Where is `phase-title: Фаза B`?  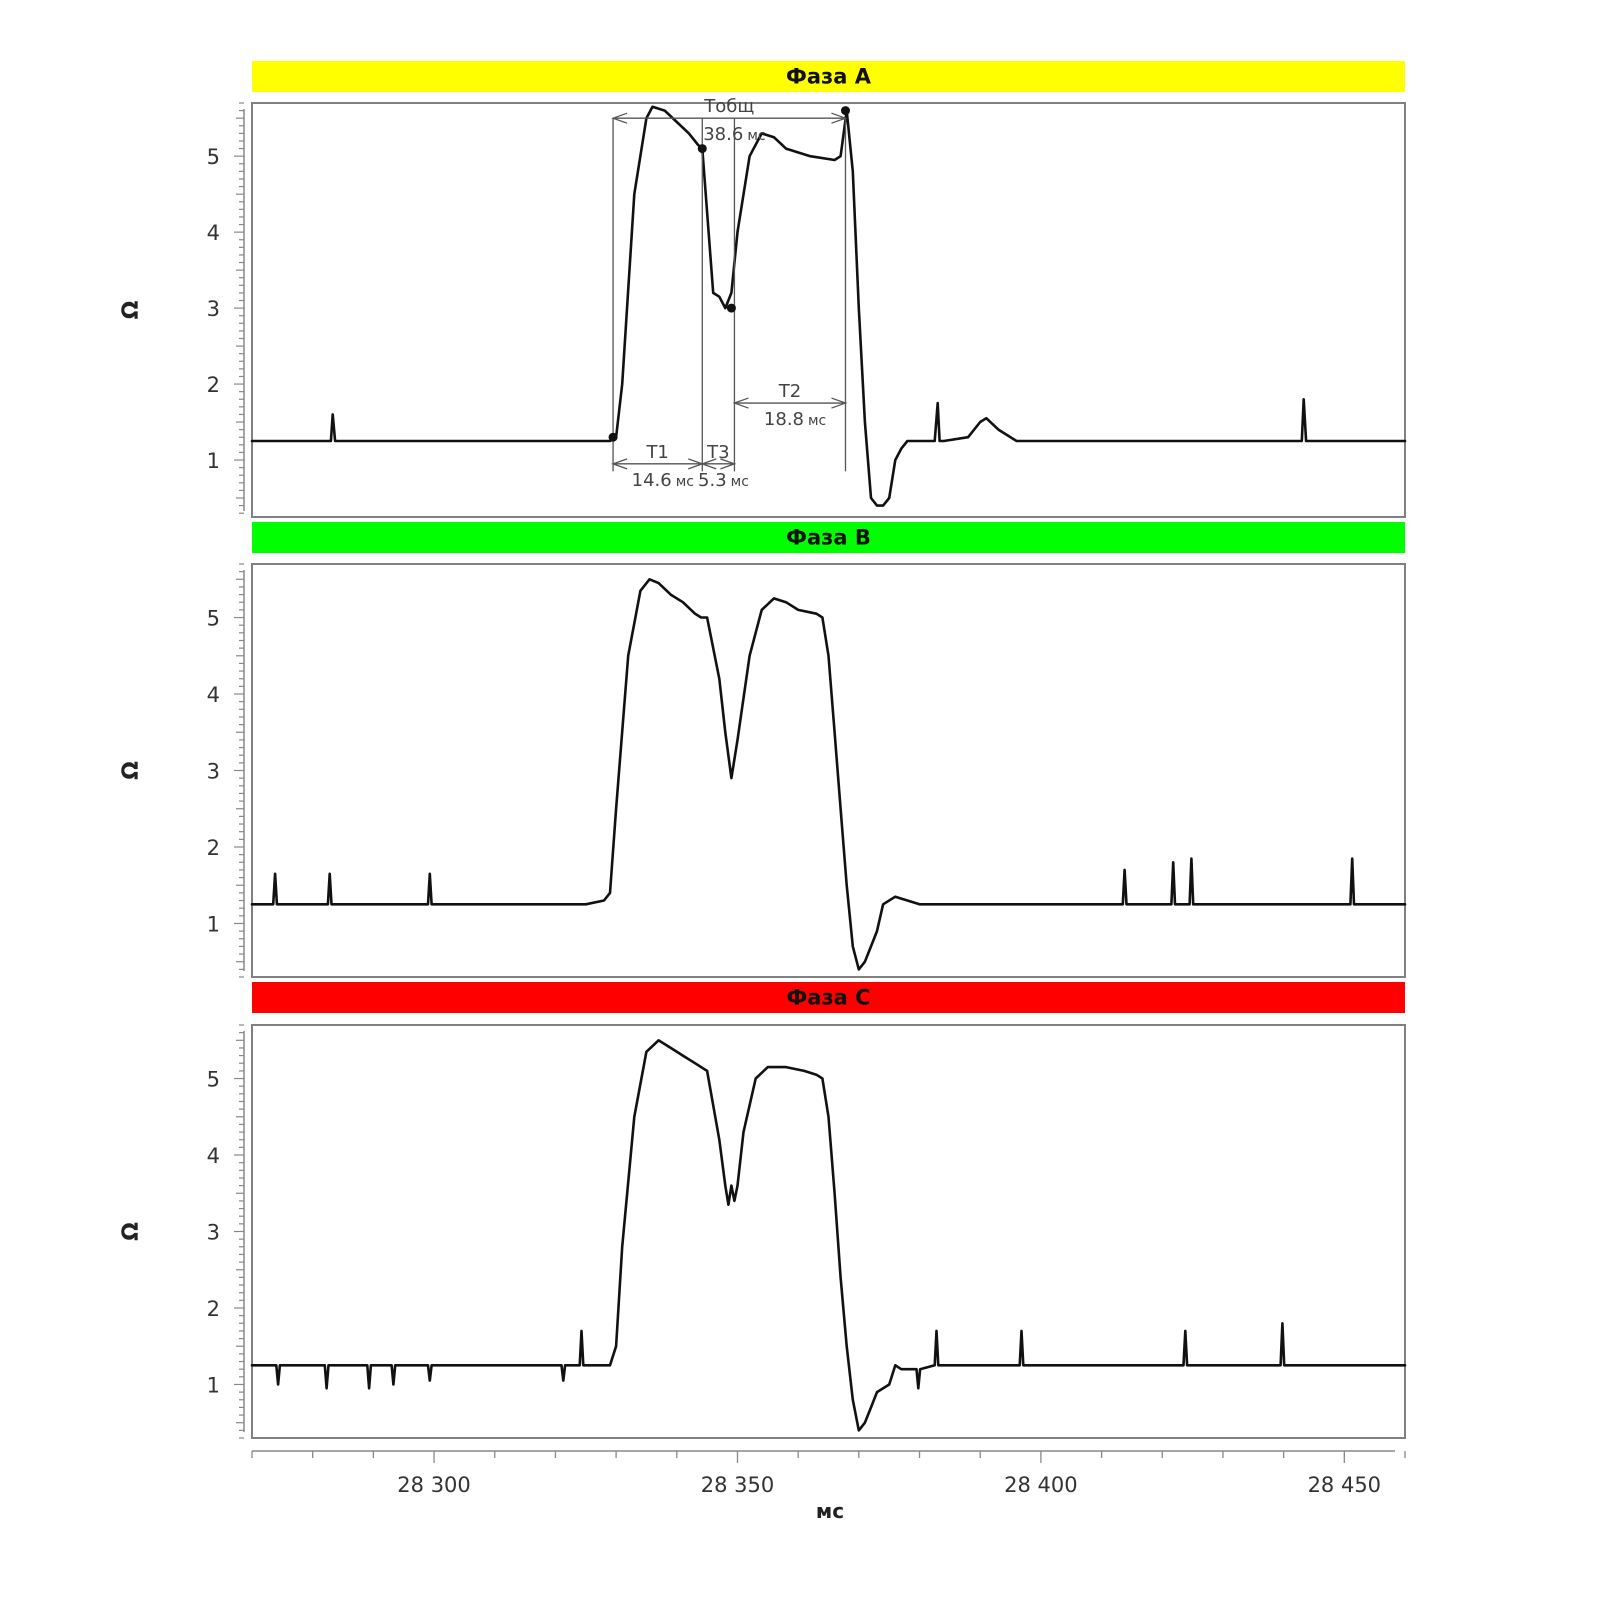
phase-title: Фаза B is located at coordinates (828, 538).